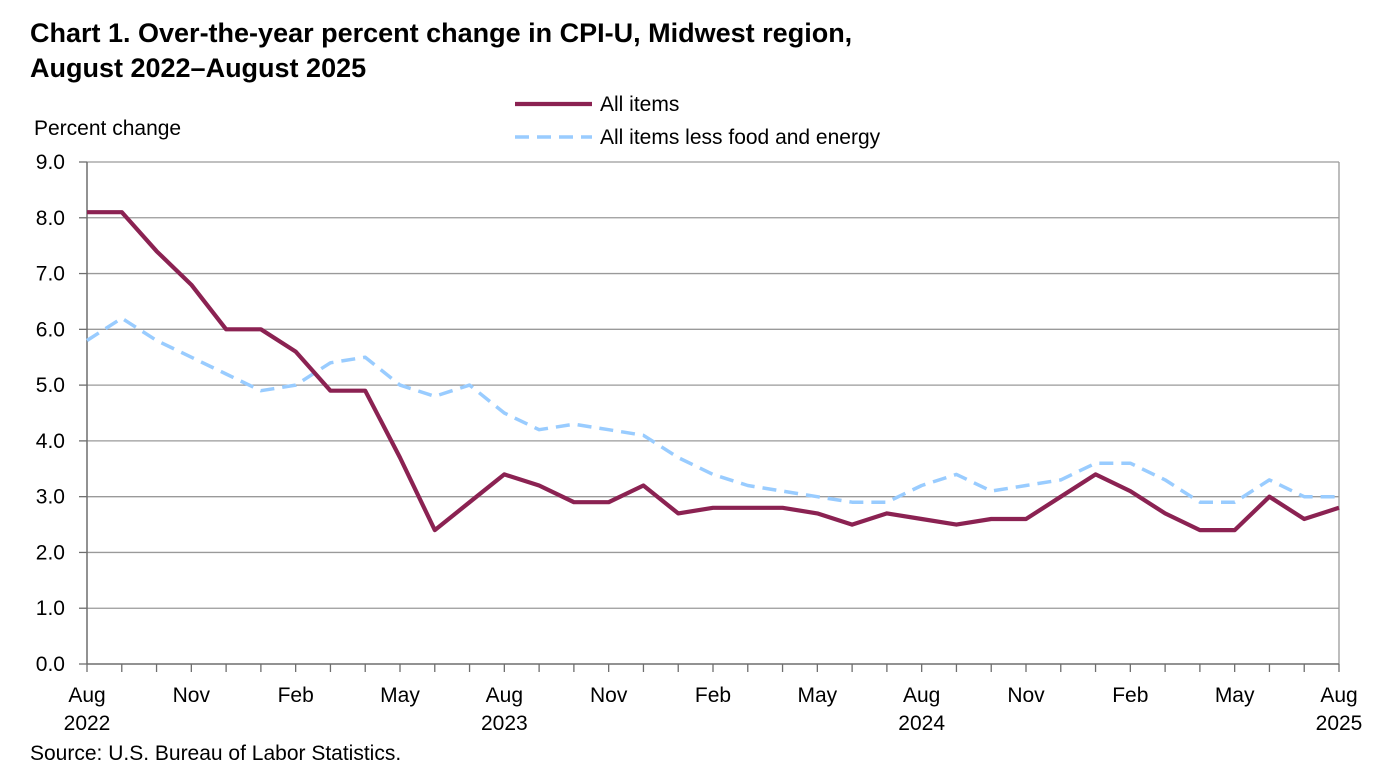  I want to click on x-tick-year-label: 2023, so click(504, 723).